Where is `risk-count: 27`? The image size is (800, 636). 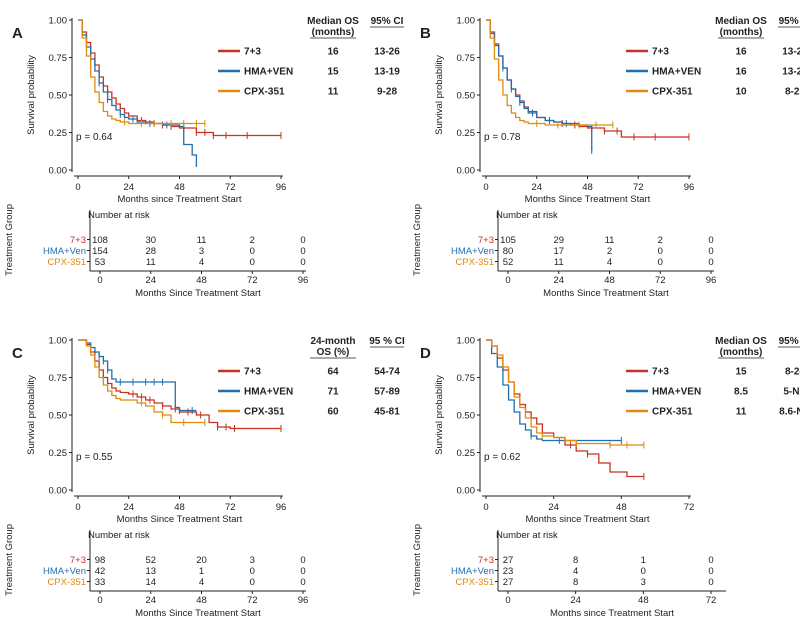
risk-count: 27 is located at coordinates (508, 582).